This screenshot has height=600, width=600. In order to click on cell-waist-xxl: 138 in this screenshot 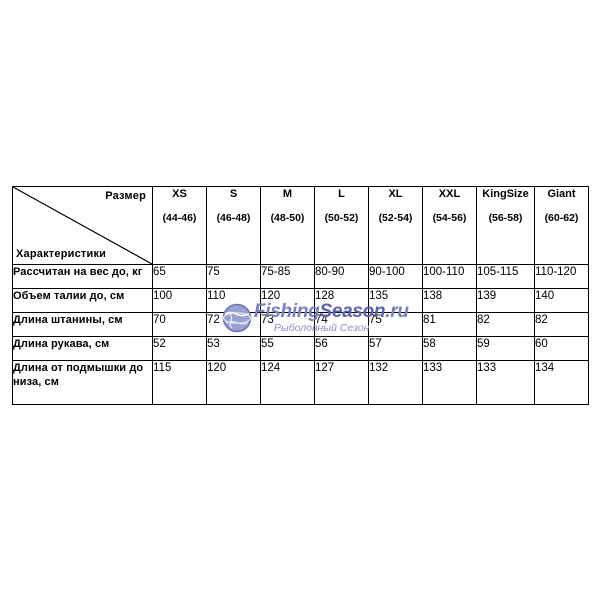, I will do `click(449, 300)`.